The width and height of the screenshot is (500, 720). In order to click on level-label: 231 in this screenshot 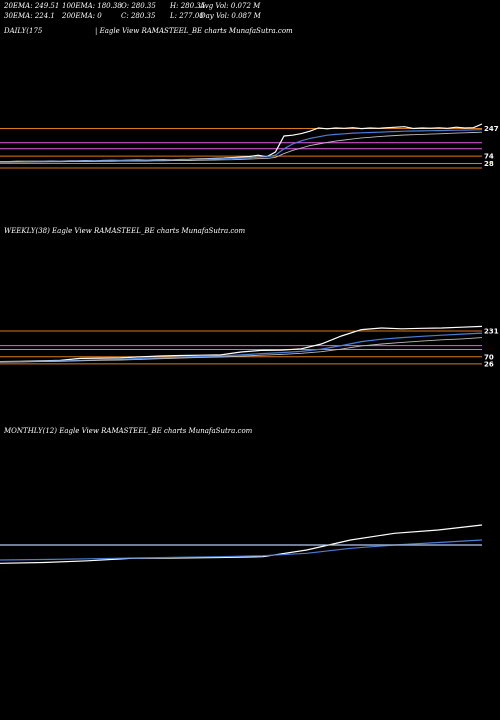, I will do `click(491, 332)`.